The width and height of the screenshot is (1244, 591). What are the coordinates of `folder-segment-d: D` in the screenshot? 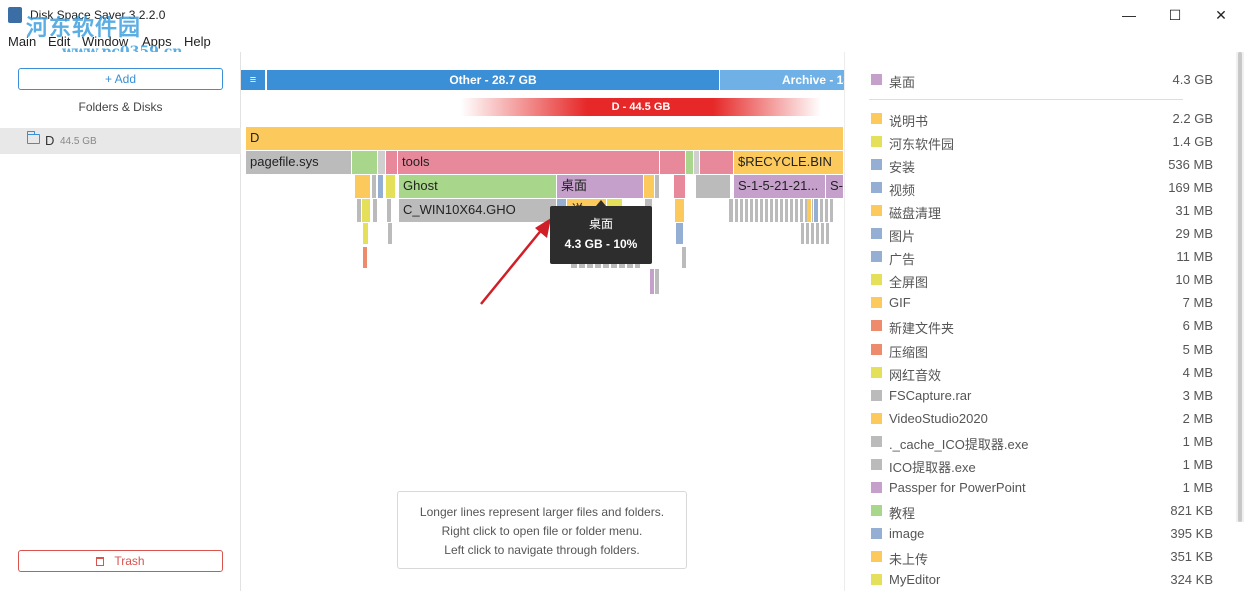 It's located at (545, 139).